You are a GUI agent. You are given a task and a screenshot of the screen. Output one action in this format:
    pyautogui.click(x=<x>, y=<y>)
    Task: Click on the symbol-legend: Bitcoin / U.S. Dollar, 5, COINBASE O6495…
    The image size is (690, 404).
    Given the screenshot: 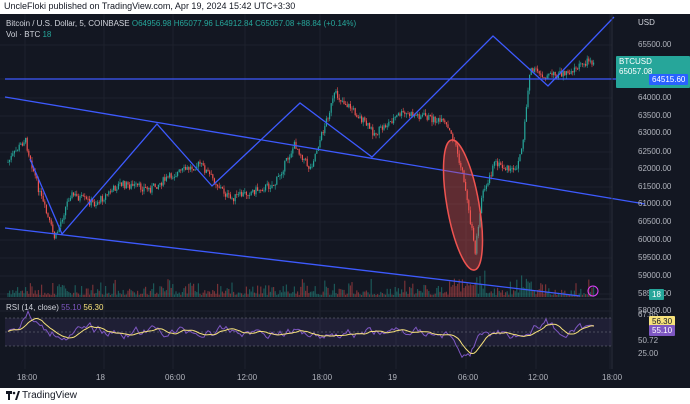 What is the action you would take?
    pyautogui.click(x=181, y=23)
    